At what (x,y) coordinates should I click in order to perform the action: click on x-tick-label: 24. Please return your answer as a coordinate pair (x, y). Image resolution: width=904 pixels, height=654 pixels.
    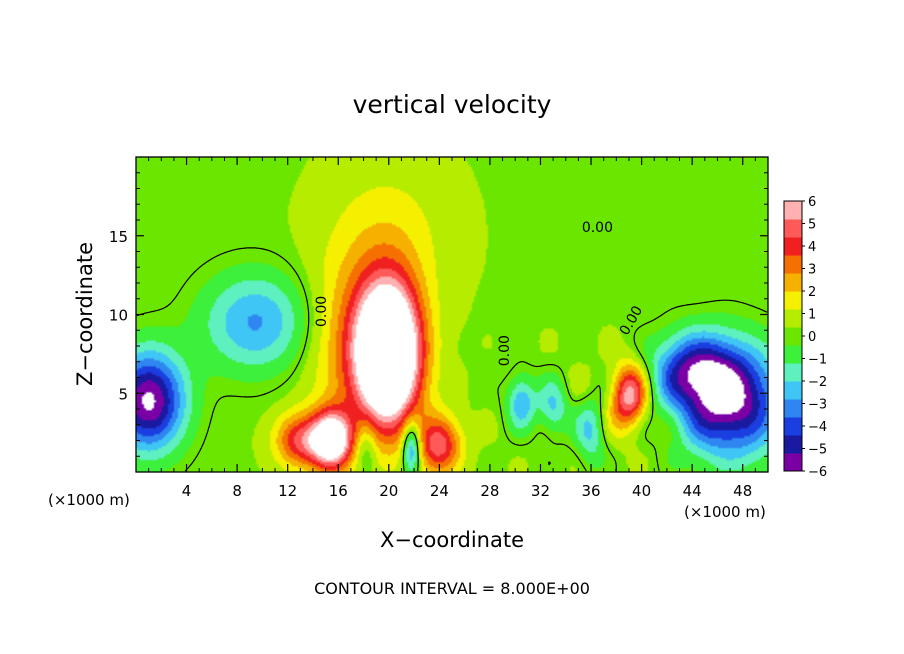
    Looking at the image, I should click on (439, 491).